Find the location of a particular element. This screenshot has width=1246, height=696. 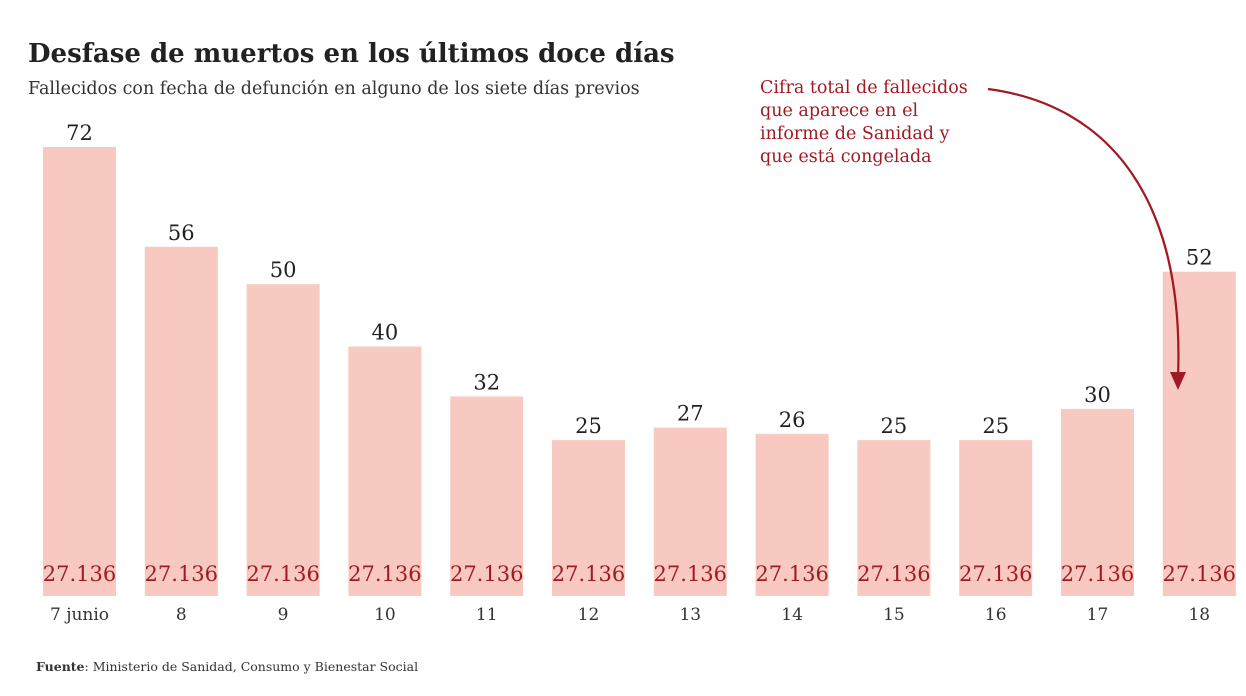

inner-label-3: 27.136 is located at coordinates (282, 574).